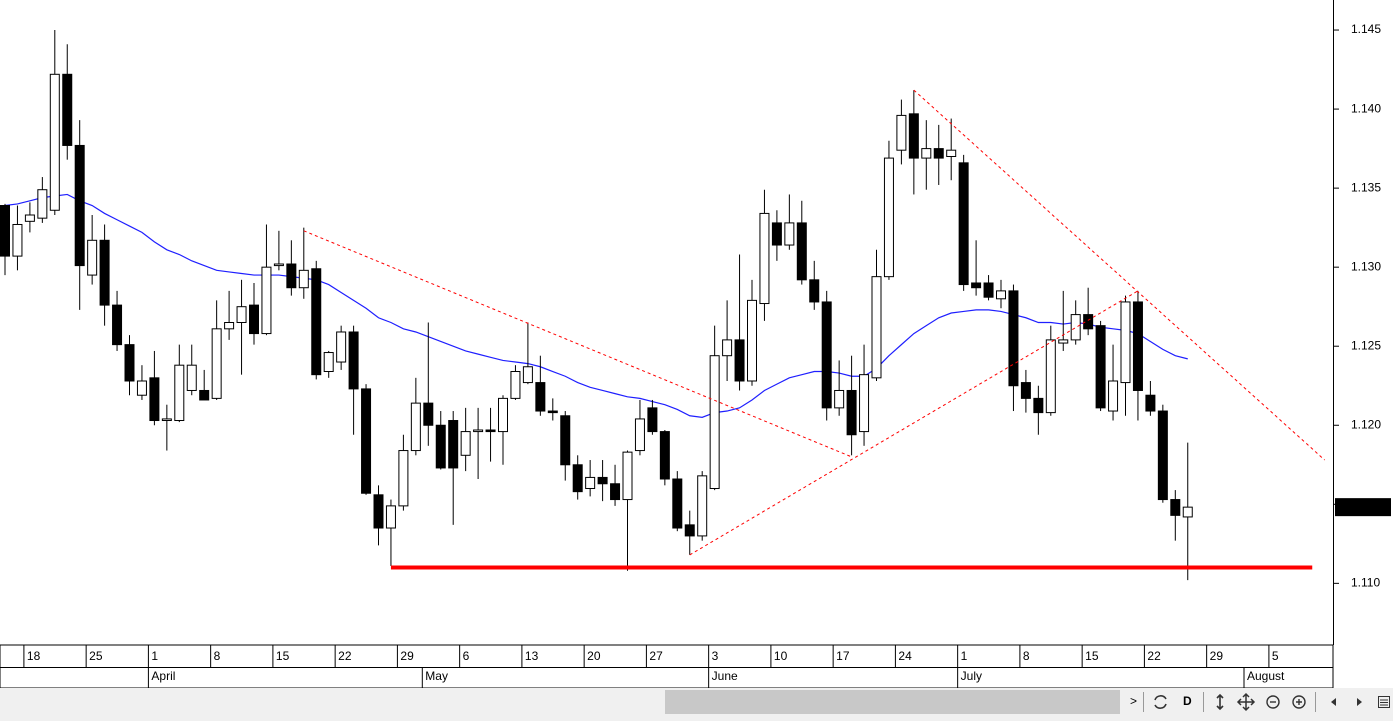 The height and width of the screenshot is (721, 1393). I want to click on menu-icon, so click(1384, 702).